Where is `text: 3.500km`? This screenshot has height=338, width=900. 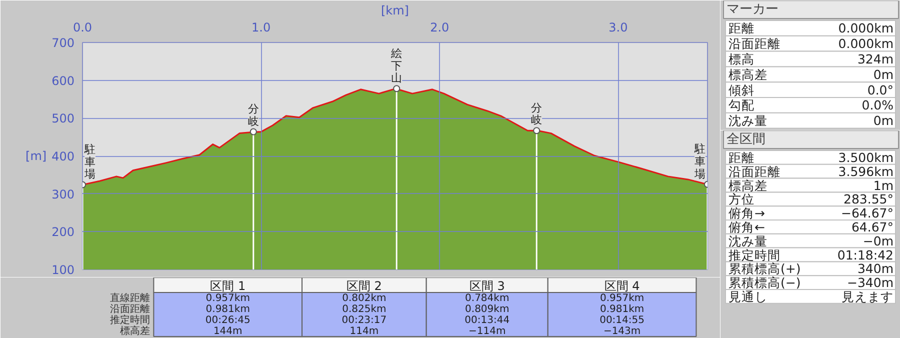 text: 3.500km is located at coordinates (866, 157).